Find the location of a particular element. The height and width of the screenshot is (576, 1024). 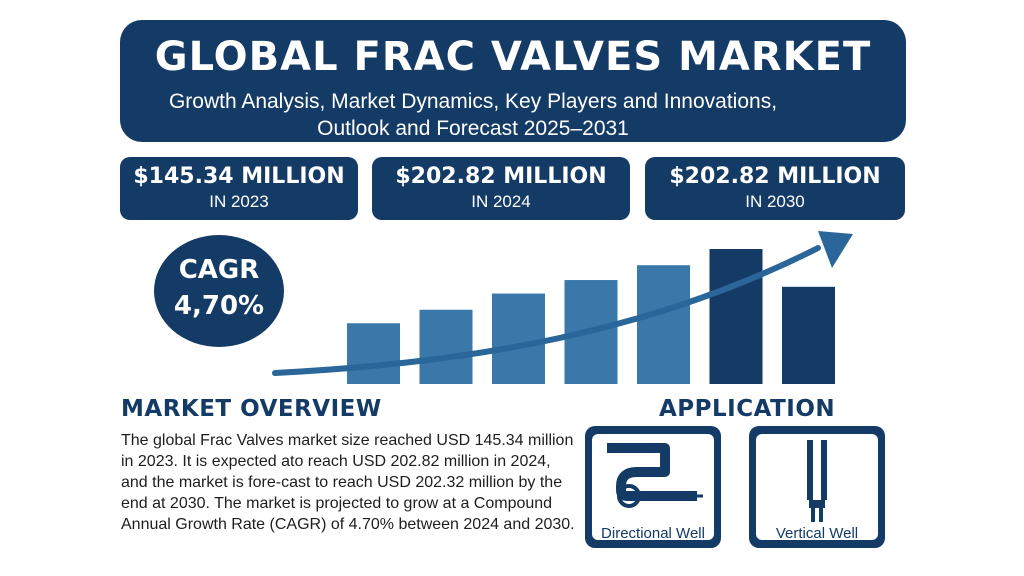

overview-title: MARKET OVERVIEW is located at coordinates (251, 409).